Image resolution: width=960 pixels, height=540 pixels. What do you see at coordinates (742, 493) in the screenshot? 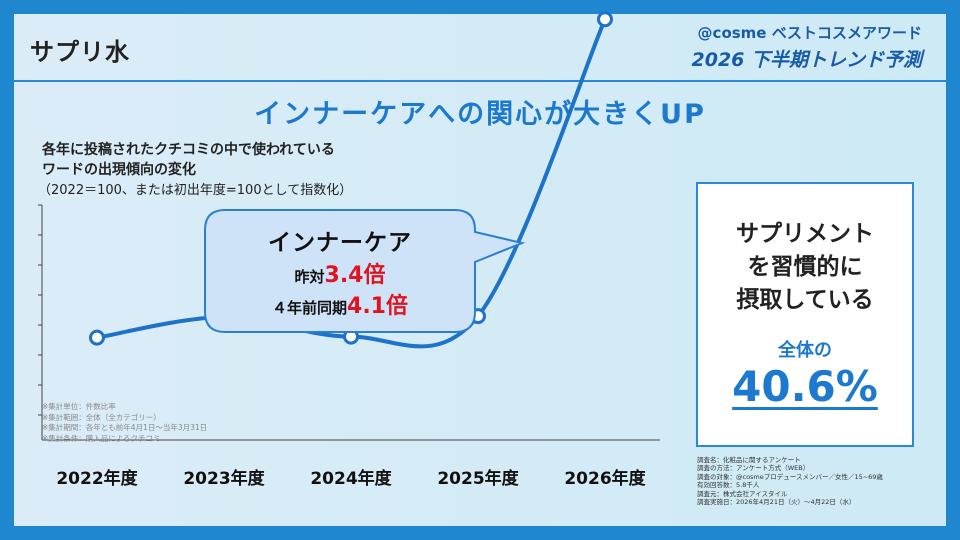
I see `survey-line: 調査元：株式会社アイスタイル` at bounding box center [742, 493].